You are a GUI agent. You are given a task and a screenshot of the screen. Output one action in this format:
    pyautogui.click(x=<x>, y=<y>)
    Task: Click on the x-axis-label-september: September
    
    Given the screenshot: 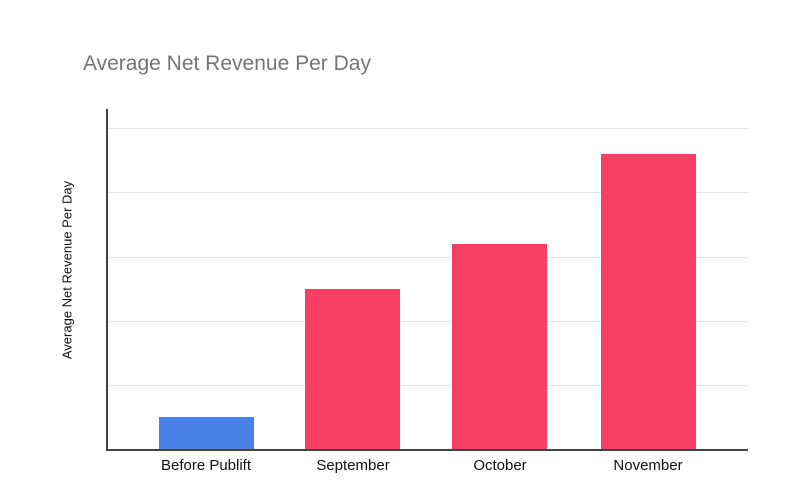 What is the action you would take?
    pyautogui.click(x=353, y=465)
    